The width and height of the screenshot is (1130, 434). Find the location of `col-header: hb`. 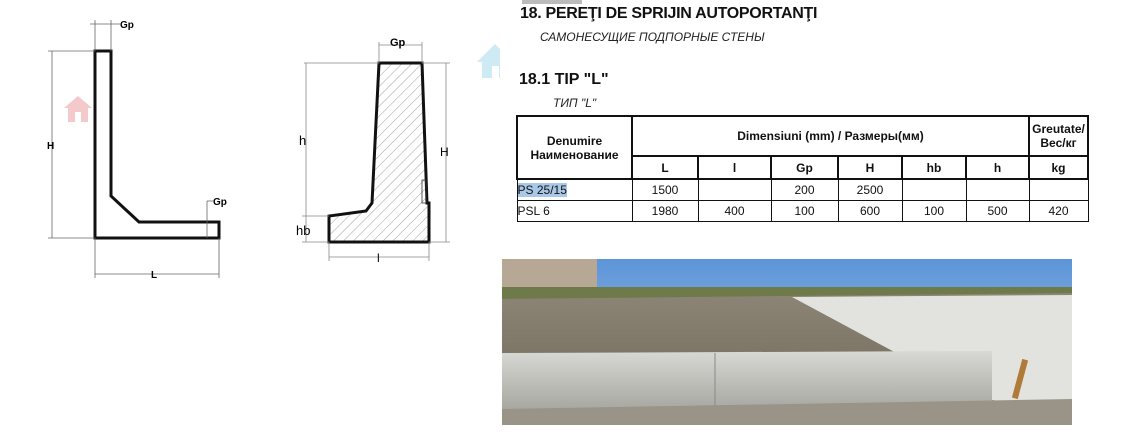

col-header: hb is located at coordinates (934, 167).